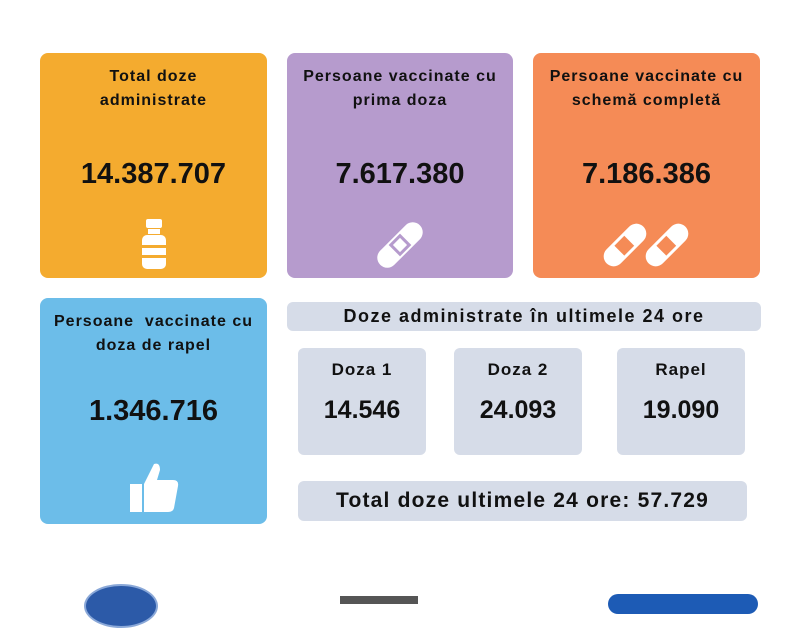  I want to click on card-title: Persoane vaccinate cu doza de rapel, so click(156, 333).